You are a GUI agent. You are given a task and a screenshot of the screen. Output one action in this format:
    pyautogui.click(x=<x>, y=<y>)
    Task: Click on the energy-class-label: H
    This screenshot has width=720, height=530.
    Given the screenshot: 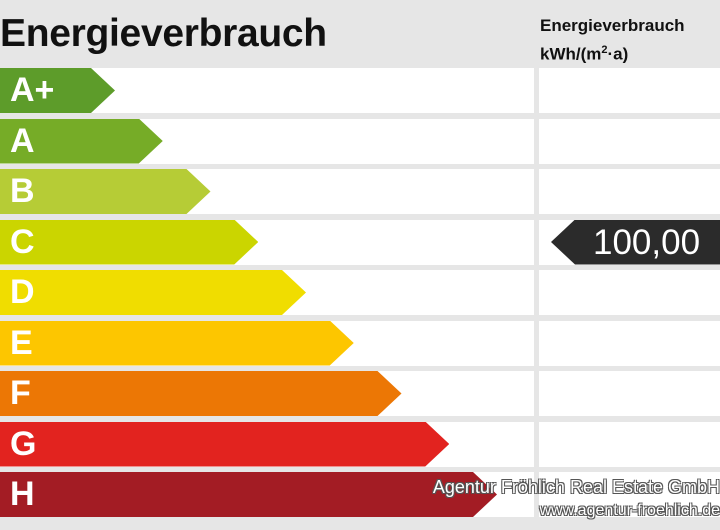 What is the action you would take?
    pyautogui.click(x=22, y=494)
    